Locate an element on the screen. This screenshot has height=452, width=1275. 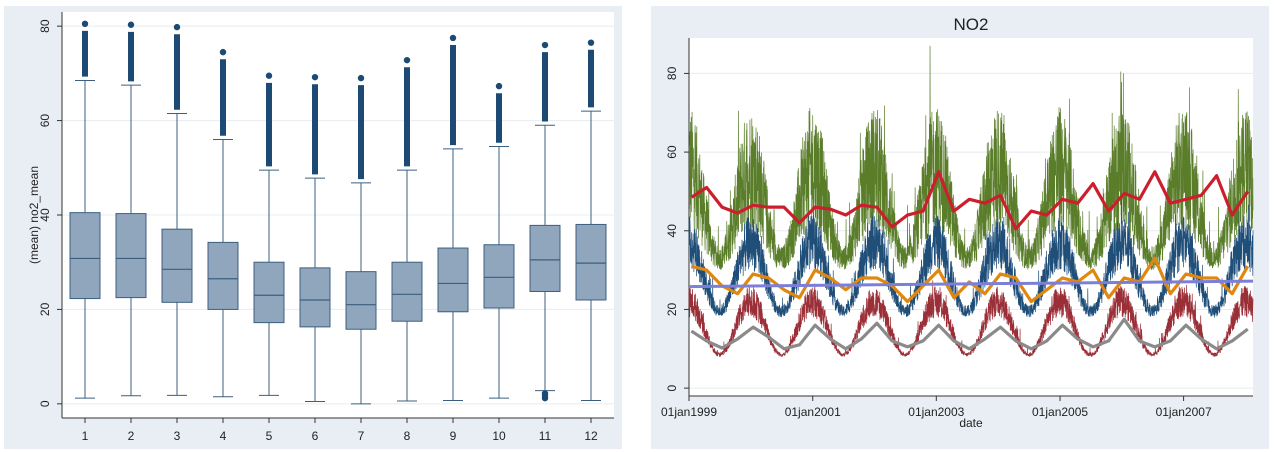
x-tick-label: 01jan2003 is located at coordinates (936, 412).